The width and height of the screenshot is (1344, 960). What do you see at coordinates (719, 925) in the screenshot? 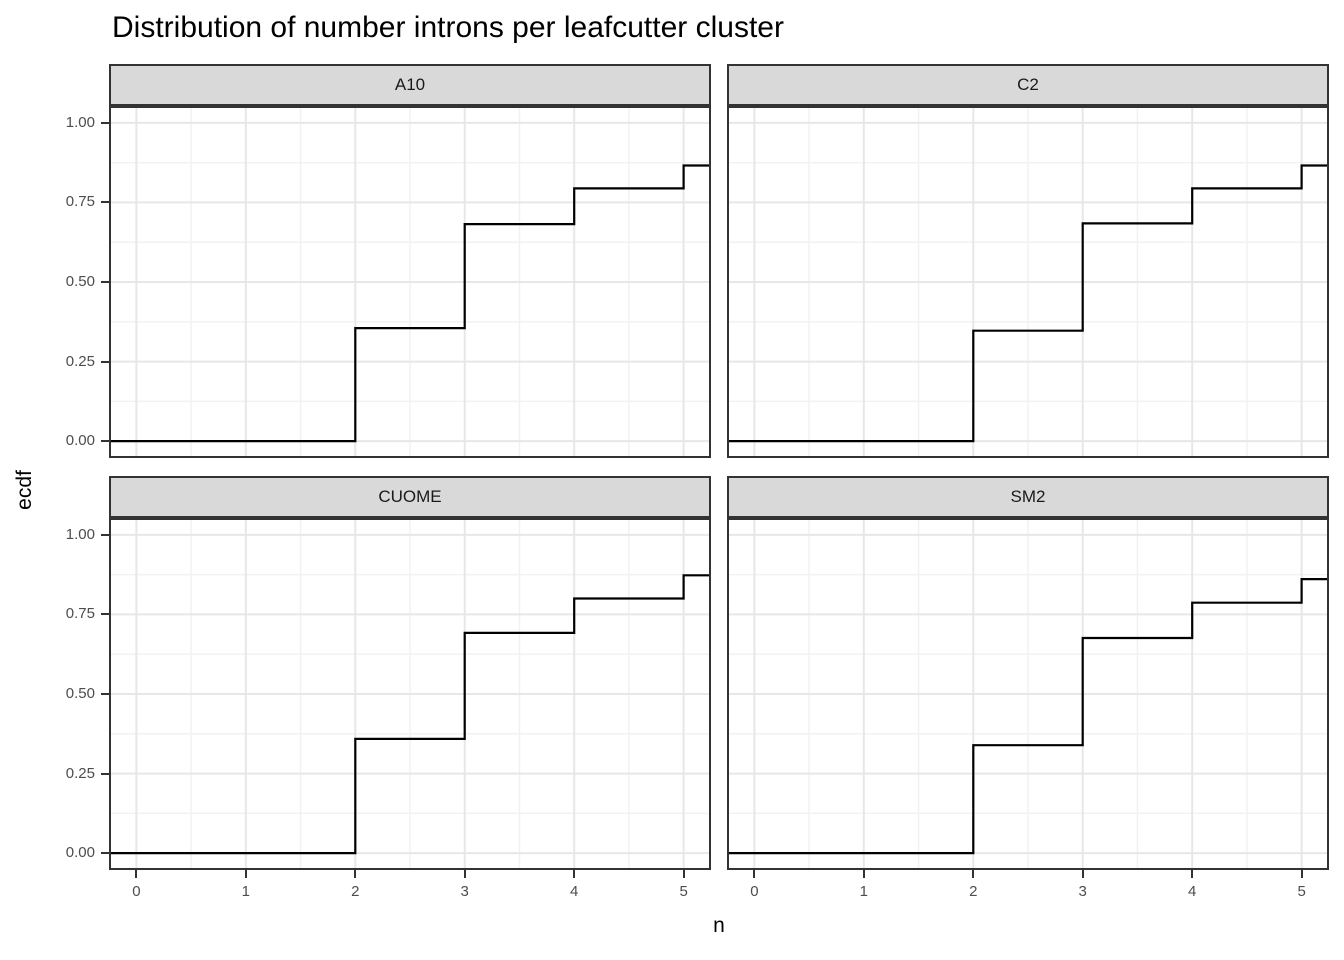
I see `x-axis-title: n` at bounding box center [719, 925].